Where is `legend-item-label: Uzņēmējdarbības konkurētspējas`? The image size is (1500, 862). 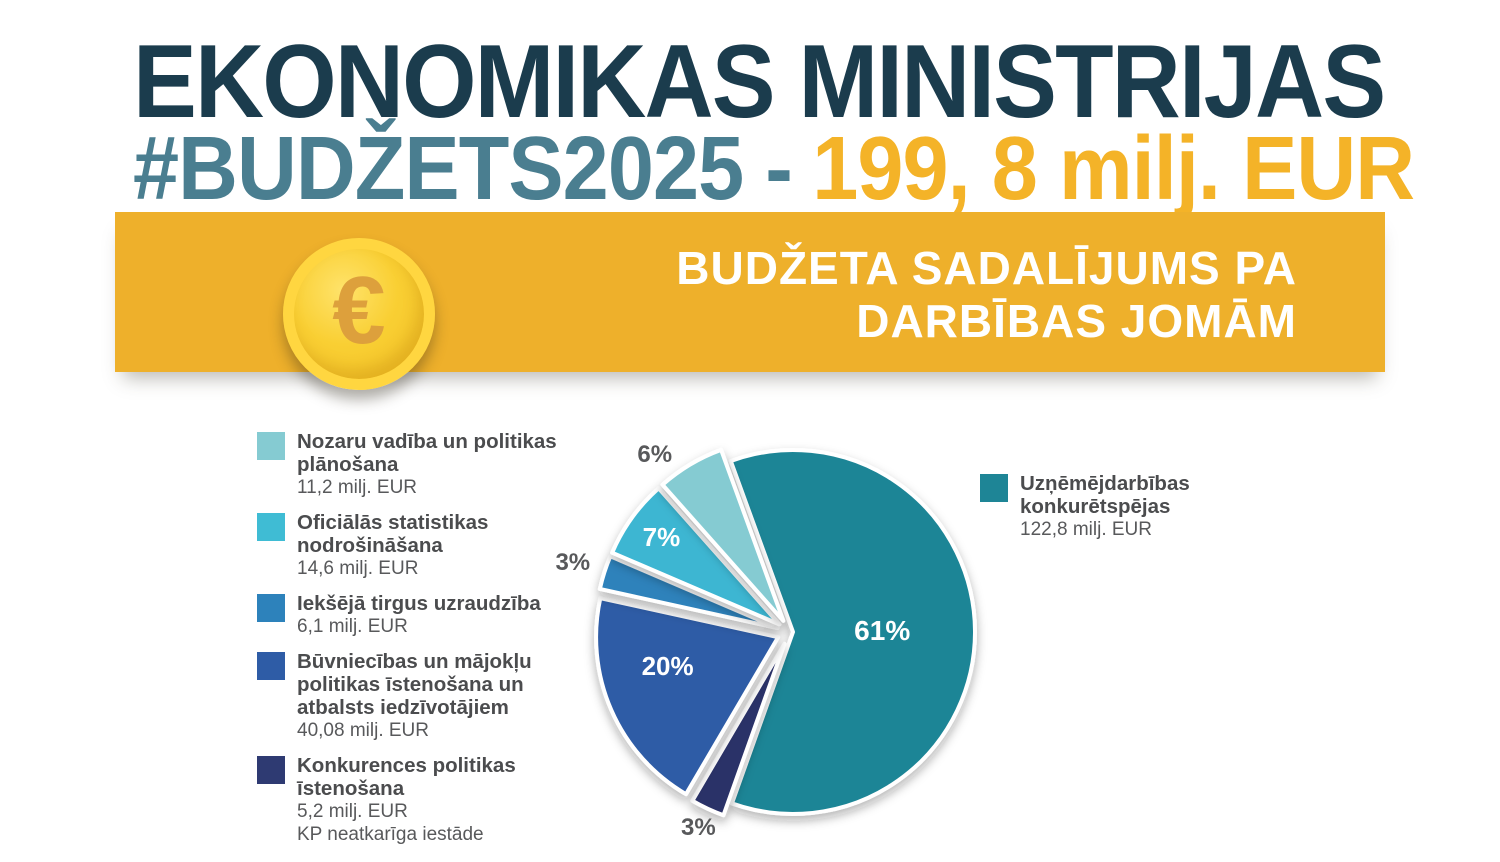
legend-item-label: Uzņēmējdarbības konkurētspējas is located at coordinates (1105, 495).